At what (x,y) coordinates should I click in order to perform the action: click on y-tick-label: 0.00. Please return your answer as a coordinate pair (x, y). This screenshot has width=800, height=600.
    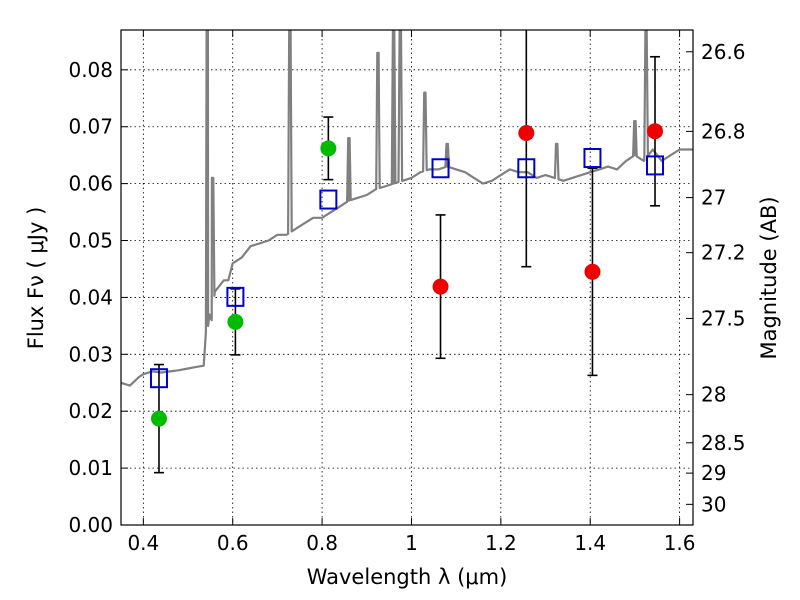
    Looking at the image, I should click on (90, 525).